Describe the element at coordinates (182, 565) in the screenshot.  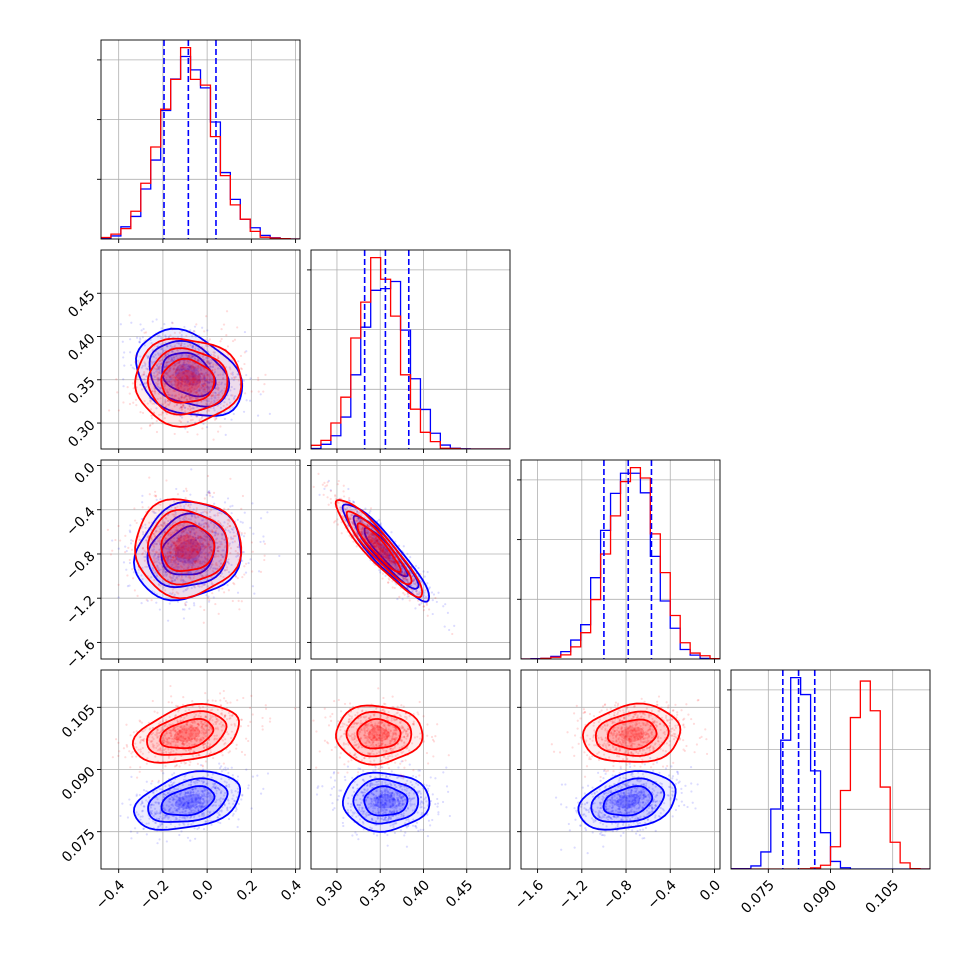
I see `panel-2-0: −1.6−1.2−0.8−0.40.0` at that location.